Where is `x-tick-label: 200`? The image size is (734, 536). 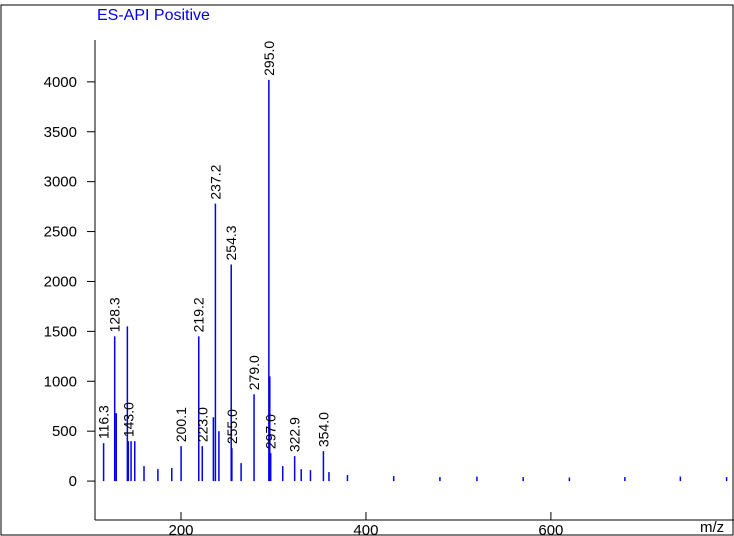
x-tick-label: 200 is located at coordinates (180, 529).